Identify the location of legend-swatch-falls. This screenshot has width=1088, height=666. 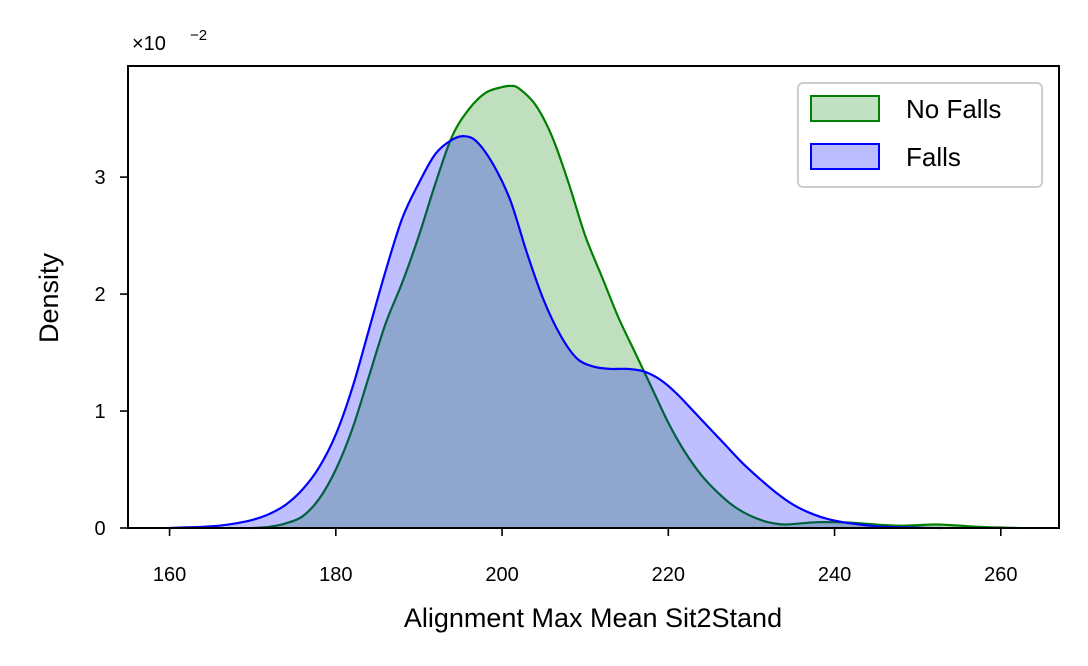
(845, 156).